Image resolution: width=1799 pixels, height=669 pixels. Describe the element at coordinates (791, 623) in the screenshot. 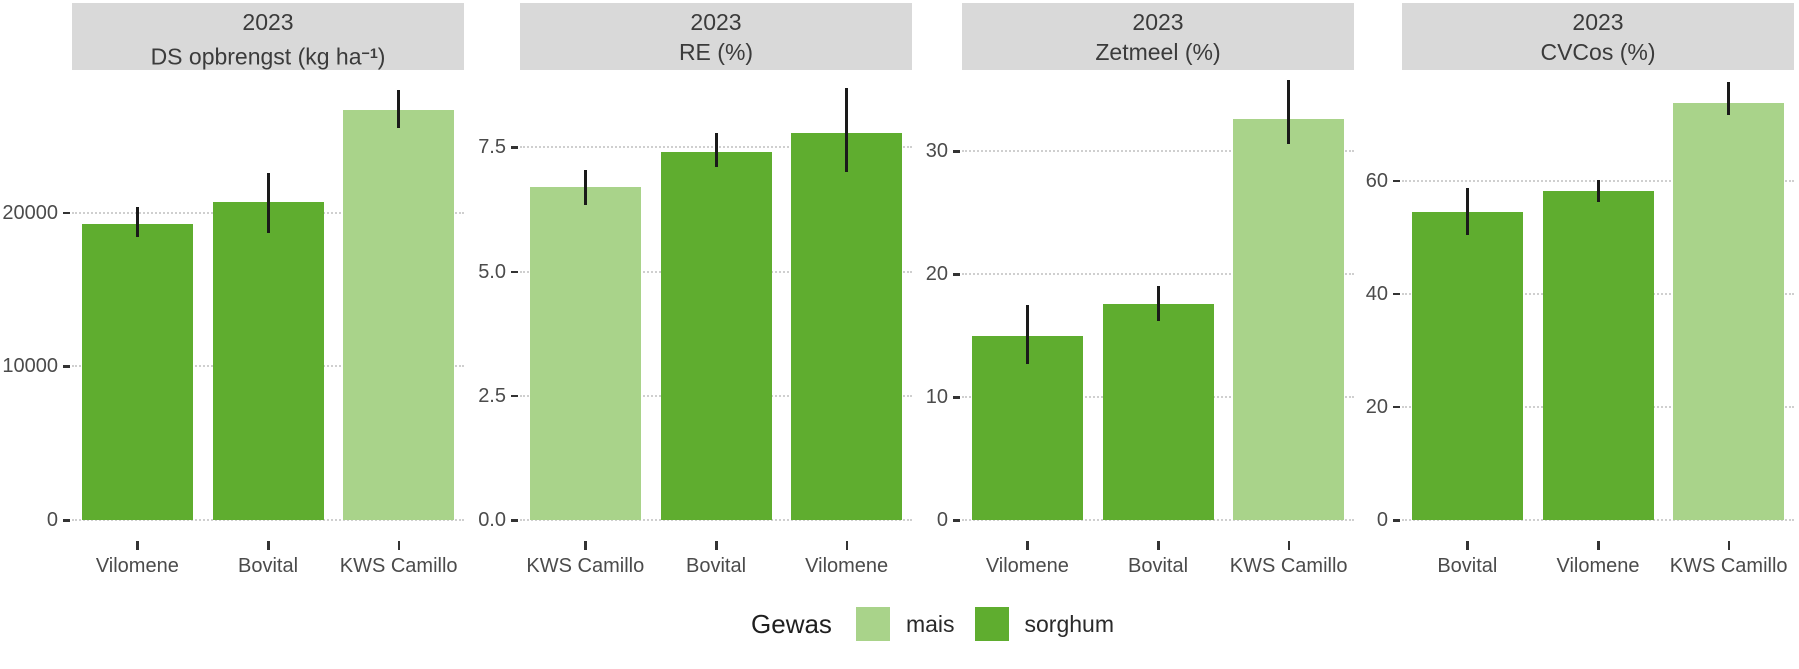

I see `legend-title: Gewas` at that location.